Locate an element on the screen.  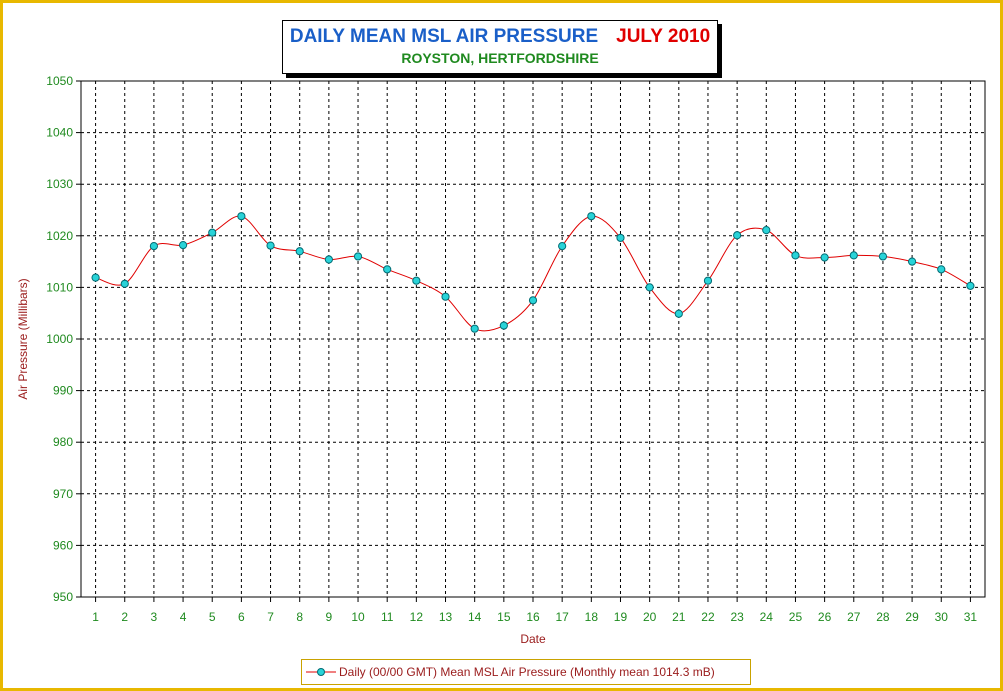
x-tick-label: 8 is located at coordinates (299, 617).